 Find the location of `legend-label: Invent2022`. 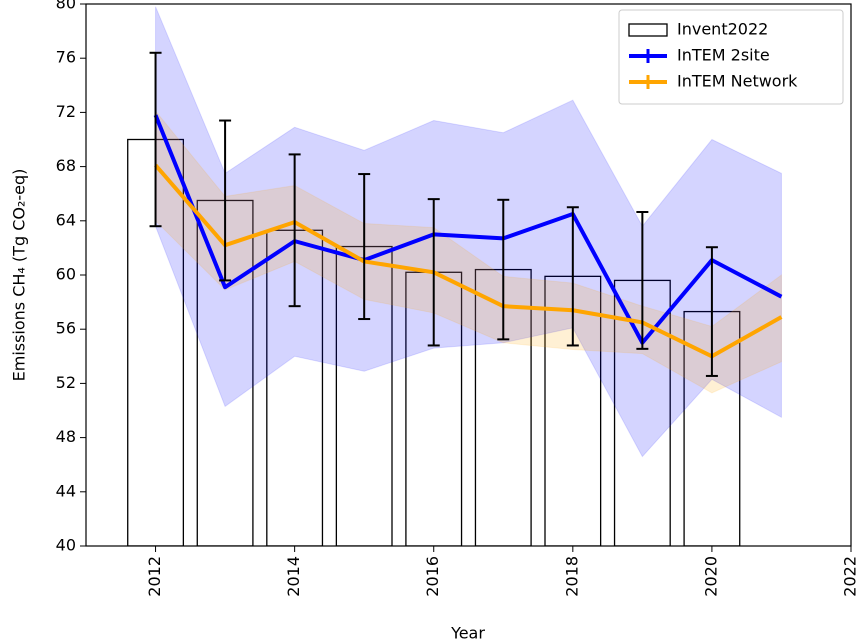

legend-label: Invent2022 is located at coordinates (722, 29).